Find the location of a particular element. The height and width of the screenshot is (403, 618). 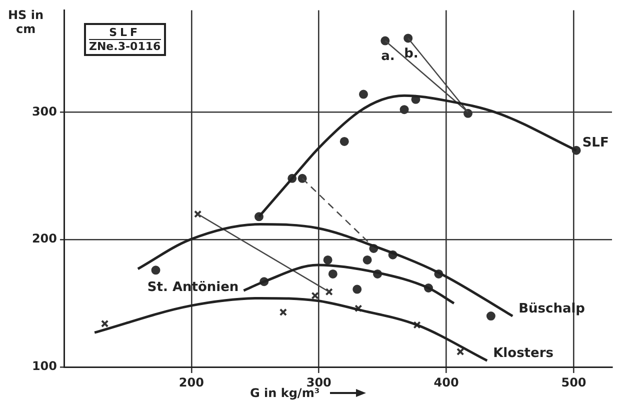

series-label: b. is located at coordinates (411, 54).